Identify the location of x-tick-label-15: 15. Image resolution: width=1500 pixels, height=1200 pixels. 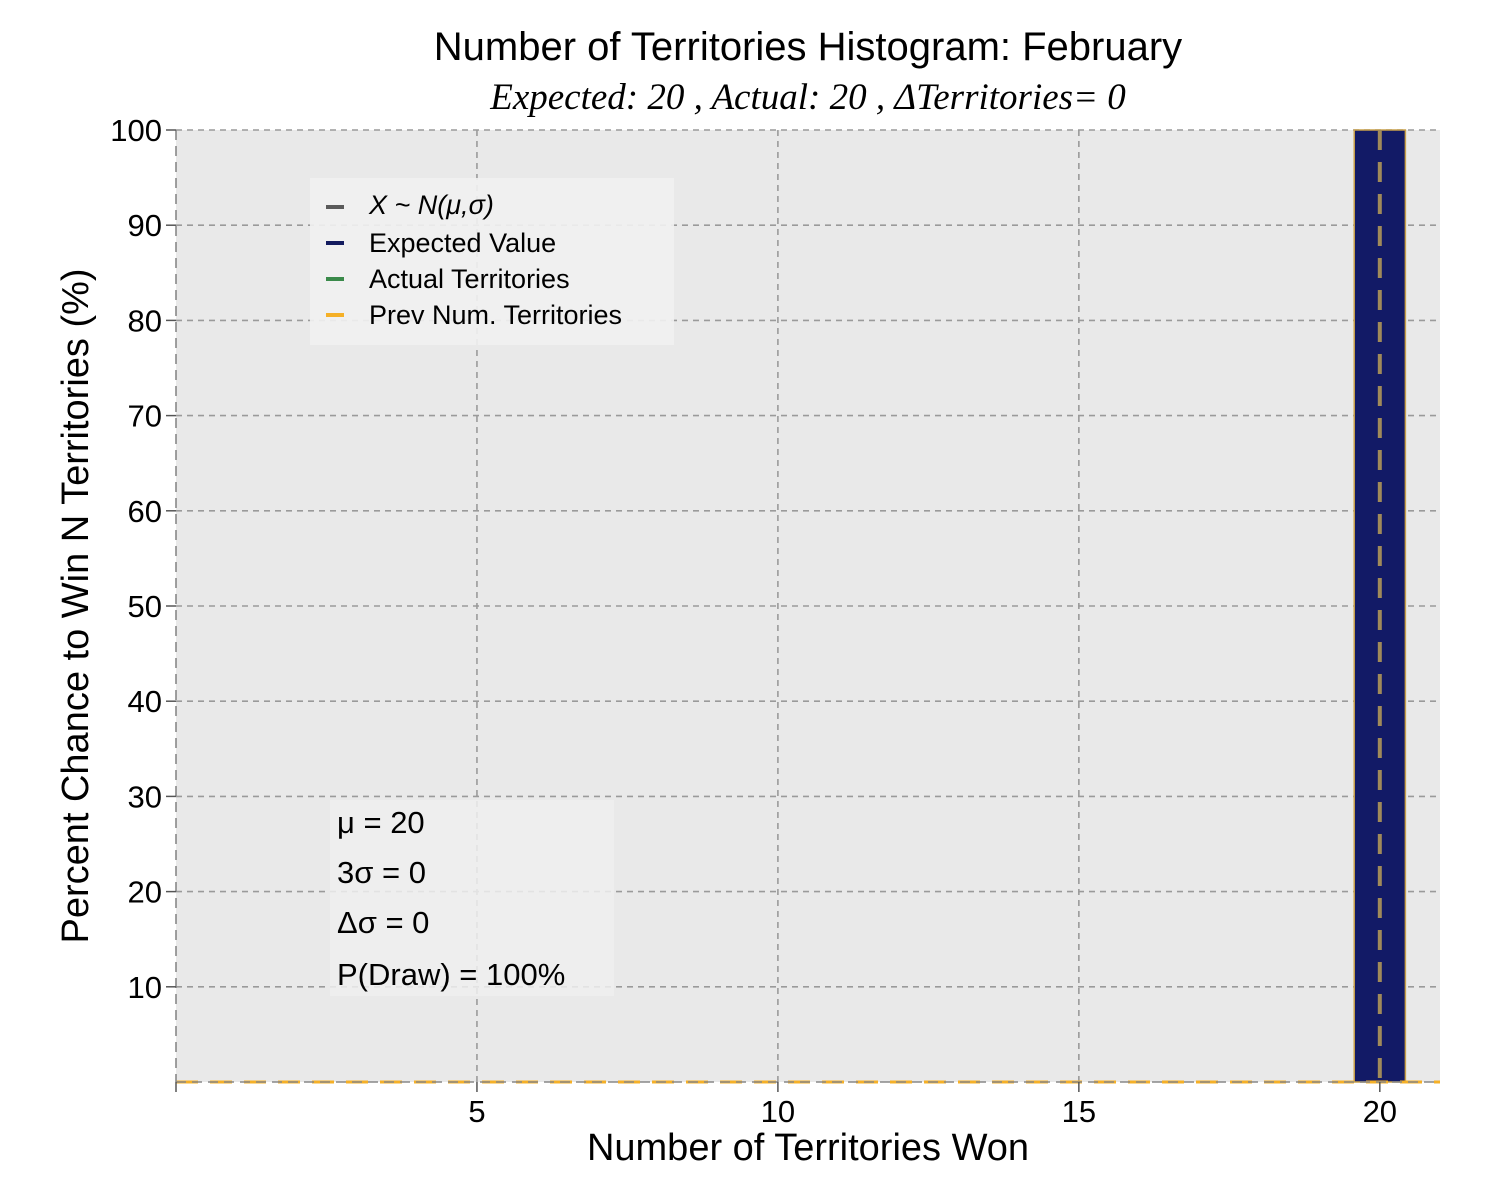
(1079, 1111).